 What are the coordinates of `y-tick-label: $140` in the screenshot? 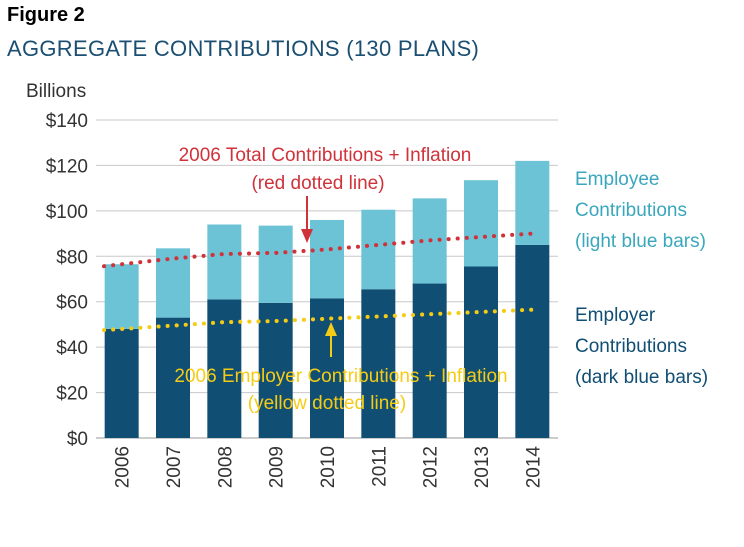 It's located at (67, 121).